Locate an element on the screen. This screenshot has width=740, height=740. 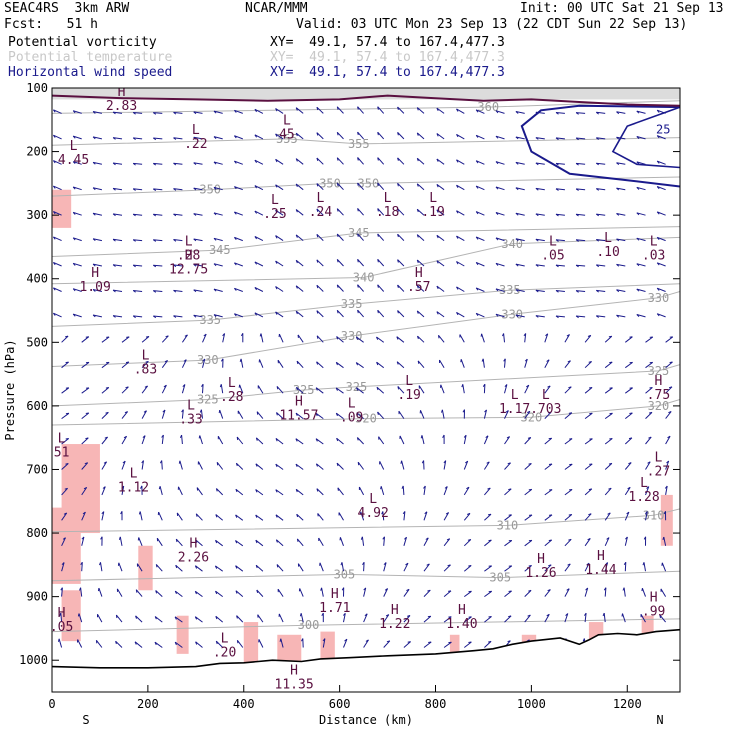
pv-extremum-value: .75 is located at coordinates (658, 395).